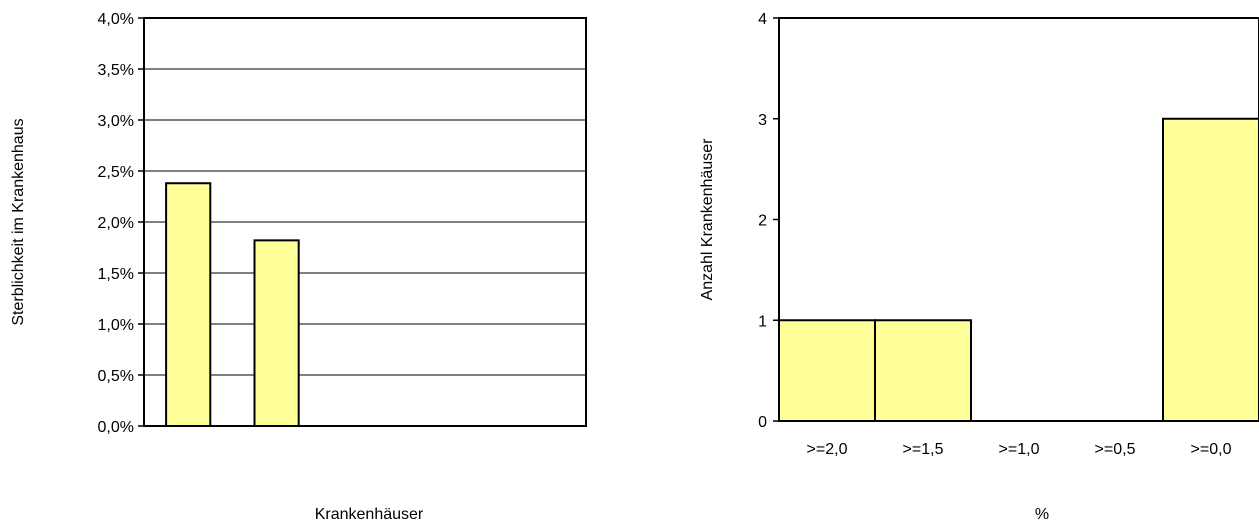  I want to click on y-tick-label: 0,5%, so click(116, 376).